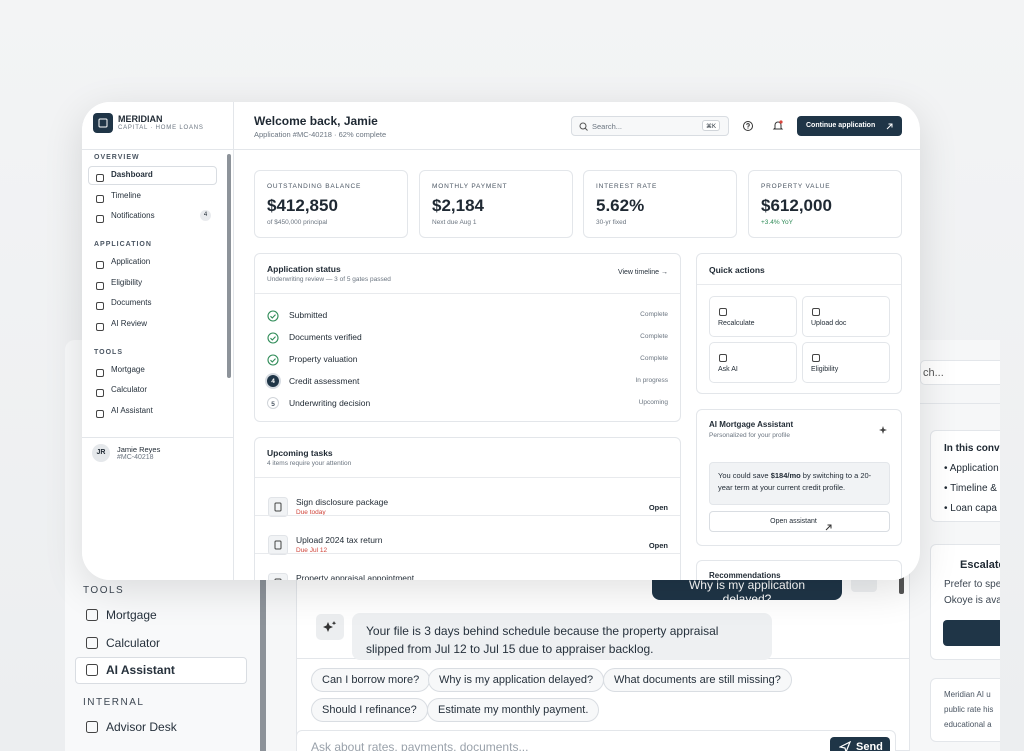  I want to click on nav-item: Advisor Desk, so click(141, 726).